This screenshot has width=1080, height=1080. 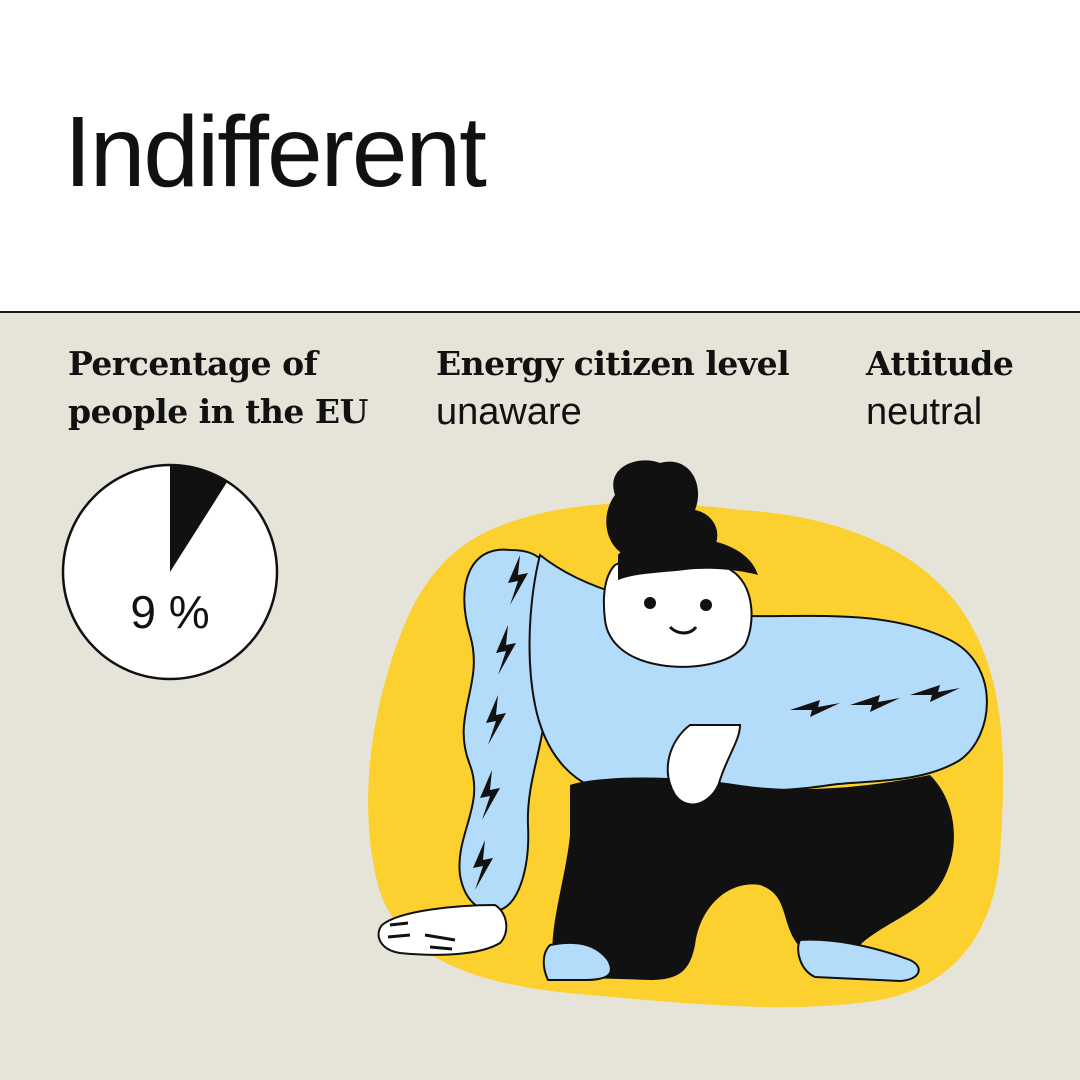 I want to click on attitude-value: neutral, so click(x=924, y=412).